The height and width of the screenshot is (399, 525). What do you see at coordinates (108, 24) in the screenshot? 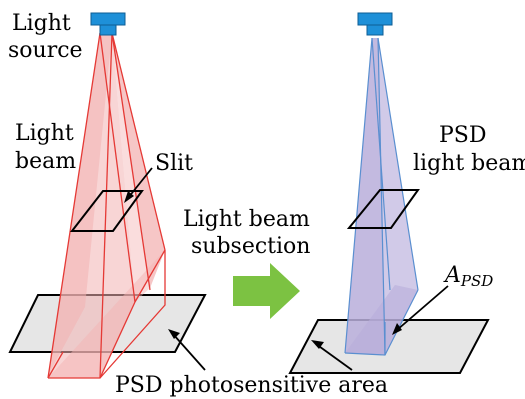
I see `light-source-left-icon` at bounding box center [108, 24].